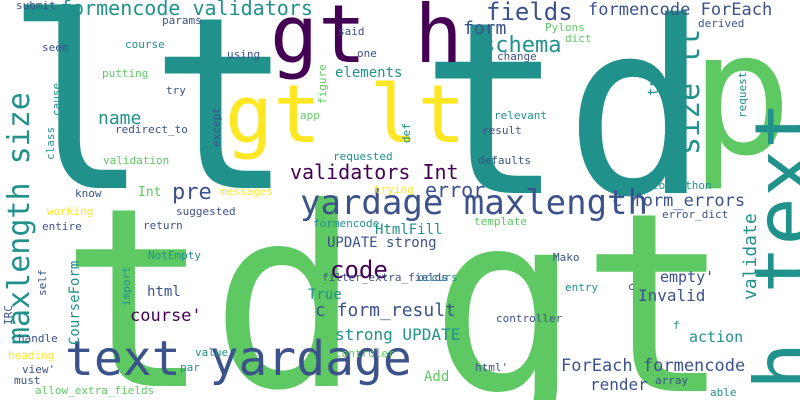 The width and height of the screenshot is (800, 400). What do you see at coordinates (151, 129) in the screenshot?
I see `cloud-word-redirect-to: redirect_to` at bounding box center [151, 129].